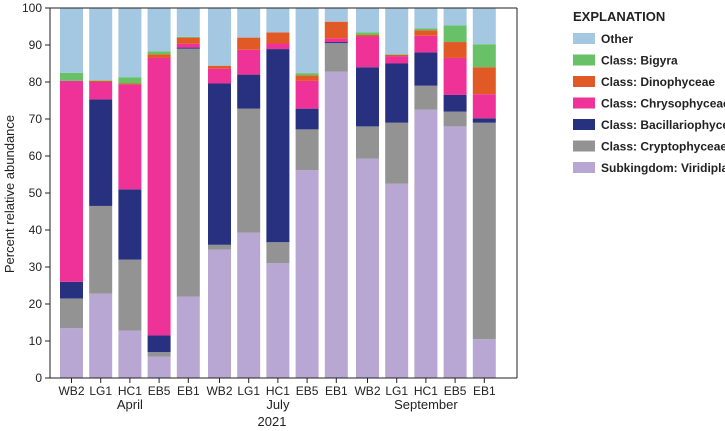  I want to click on group-label: April, so click(130, 404).